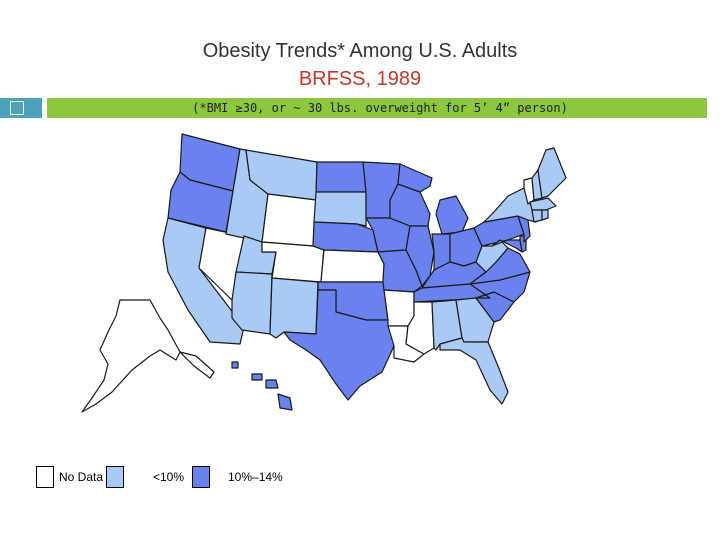 This screenshot has width=720, height=540. Describe the element at coordinates (289, 220) in the screenshot. I see `state-wy` at that location.